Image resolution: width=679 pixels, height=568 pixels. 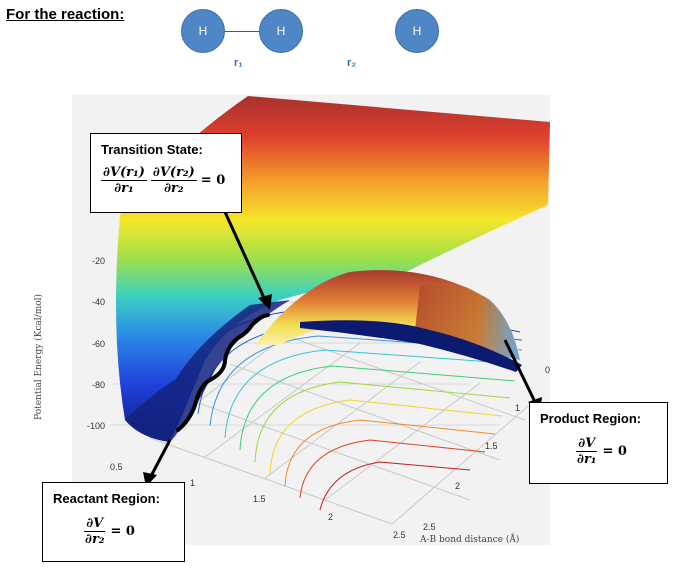 What do you see at coordinates (39, 356) in the screenshot?
I see `z-axis-label: Potential Energy (Kcal/mol)` at bounding box center [39, 356].